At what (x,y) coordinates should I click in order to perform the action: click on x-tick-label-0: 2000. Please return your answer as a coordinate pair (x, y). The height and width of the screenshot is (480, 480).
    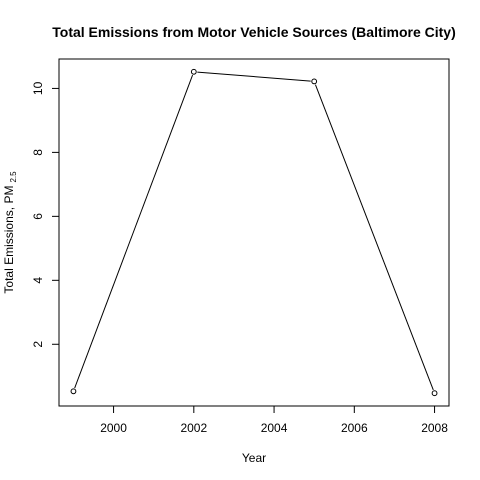
    Looking at the image, I should click on (113, 428).